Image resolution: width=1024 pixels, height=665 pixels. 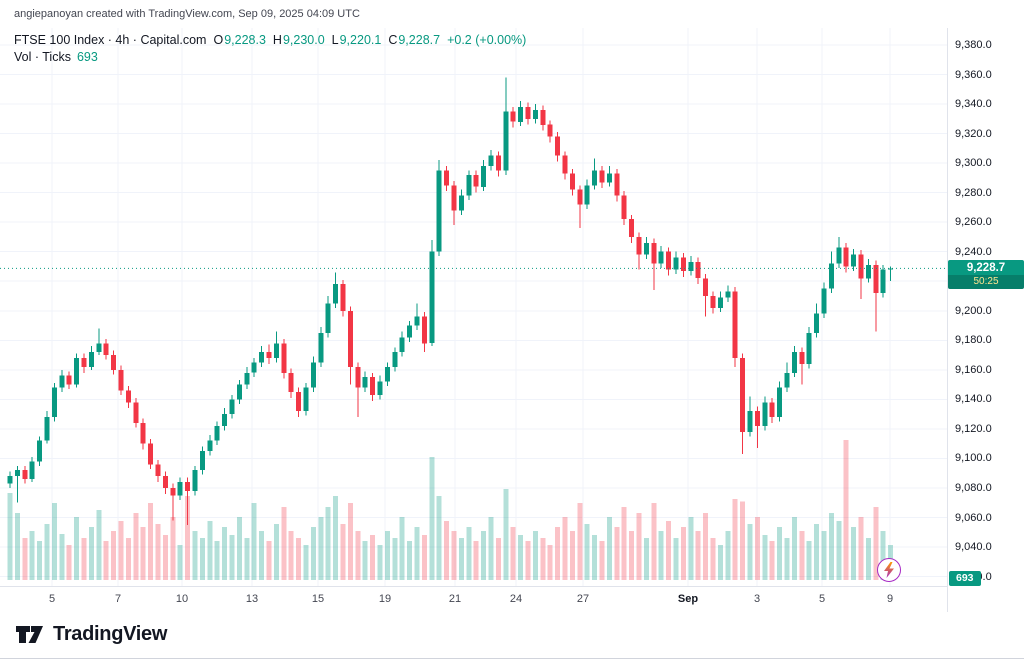 I want to click on price-tick-label: 9,060.0, so click(x=973, y=517).